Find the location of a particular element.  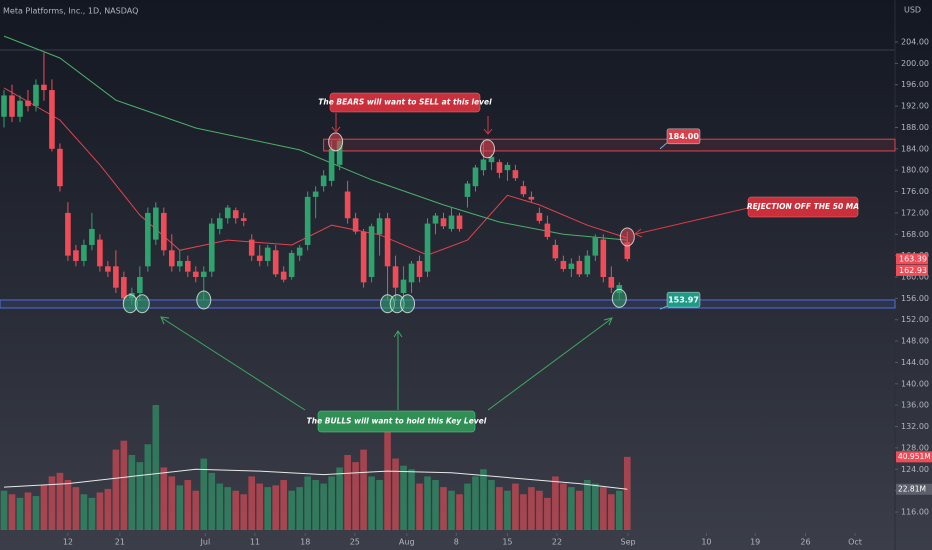

x-tick-label: 10 is located at coordinates (706, 542).